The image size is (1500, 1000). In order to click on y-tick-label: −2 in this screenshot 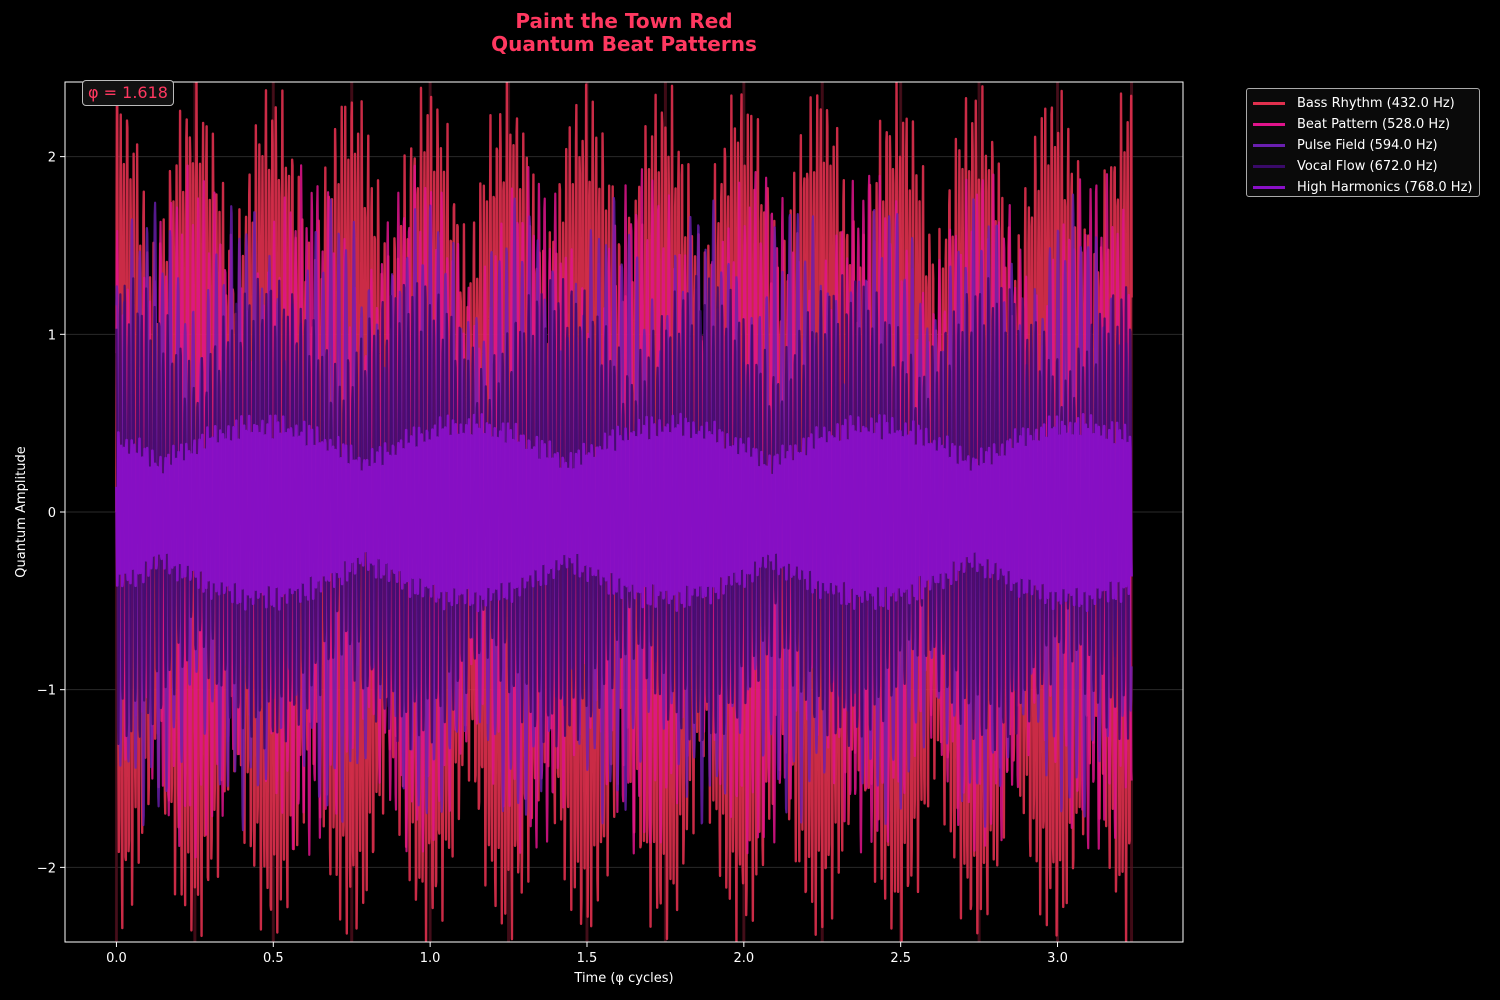, I will do `click(46, 868)`.